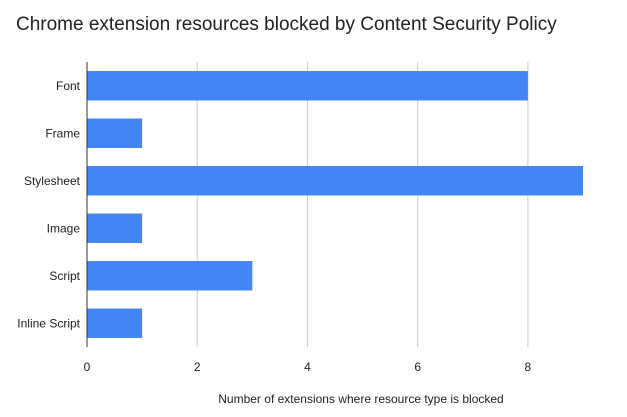  I want to click on x-tick-label: 8, so click(528, 367).